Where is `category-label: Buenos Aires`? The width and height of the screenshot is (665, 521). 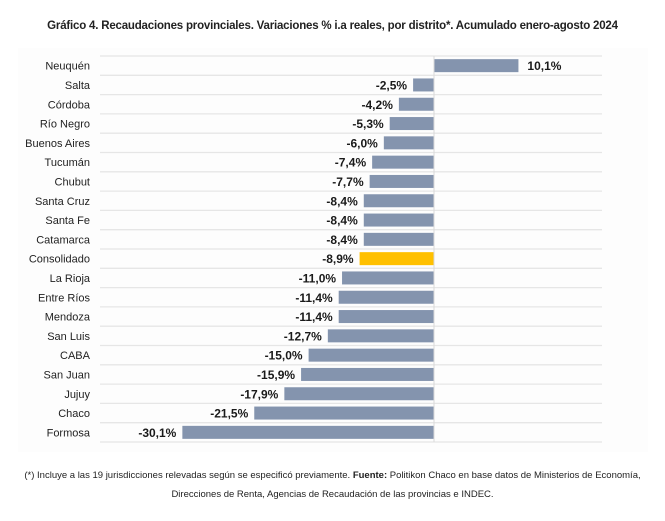 category-label: Buenos Aires is located at coordinates (57, 144).